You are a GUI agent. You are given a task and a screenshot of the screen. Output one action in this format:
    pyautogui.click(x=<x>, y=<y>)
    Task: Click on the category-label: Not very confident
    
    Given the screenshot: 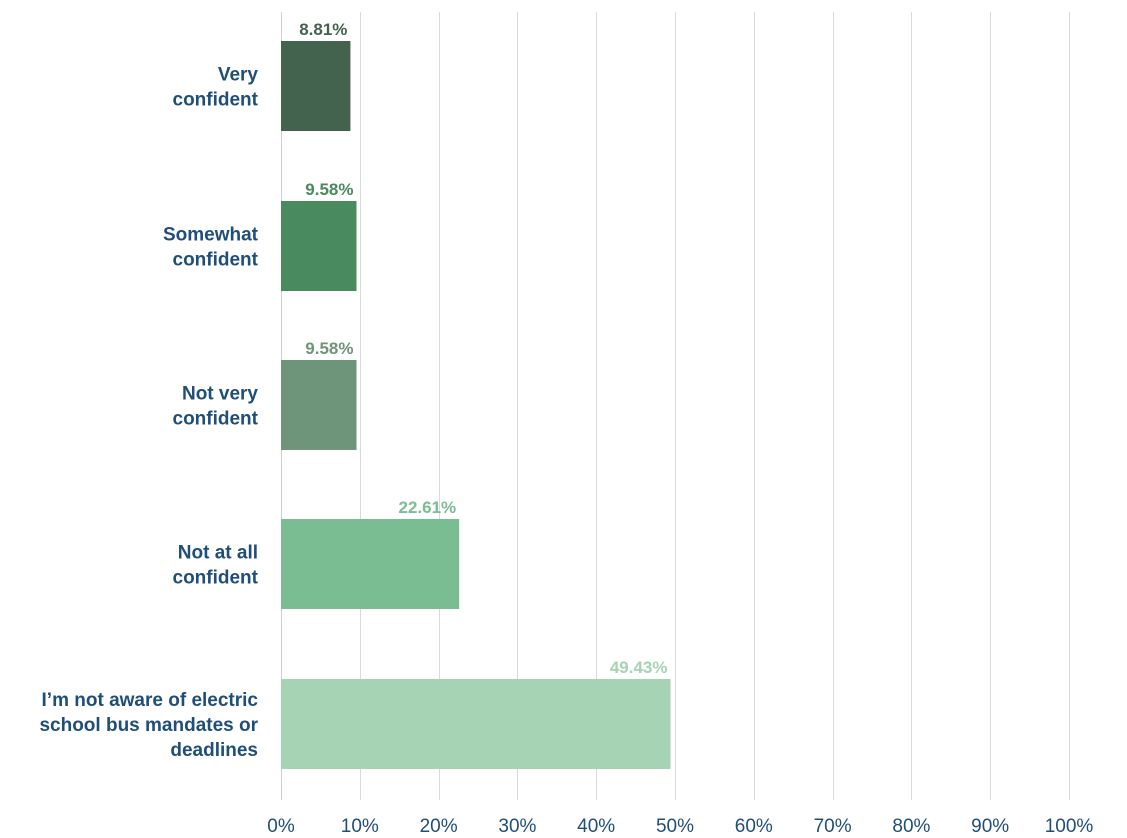 What is the action you would take?
    pyautogui.click(x=216, y=407)
    